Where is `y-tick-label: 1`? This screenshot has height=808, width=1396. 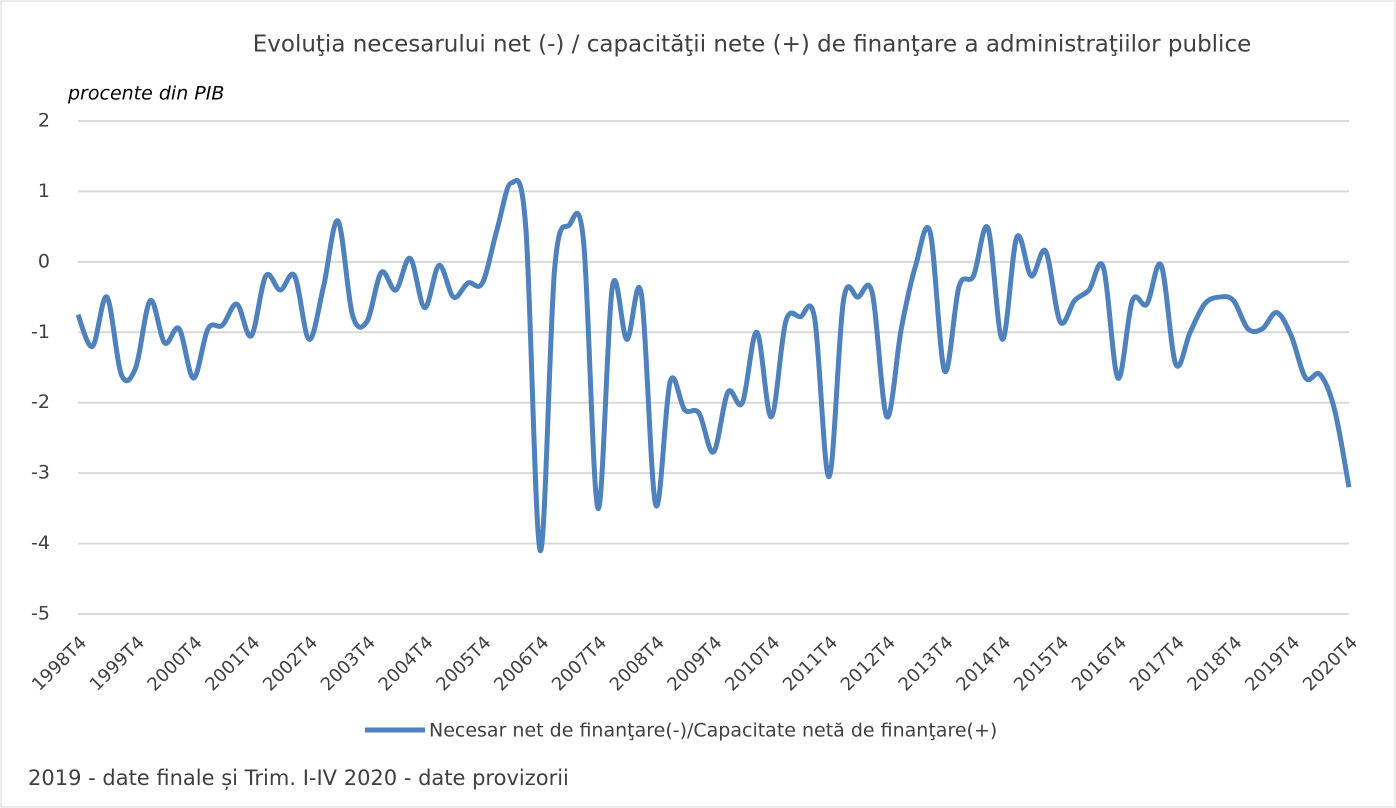
y-tick-label: 1 is located at coordinates (44, 191).